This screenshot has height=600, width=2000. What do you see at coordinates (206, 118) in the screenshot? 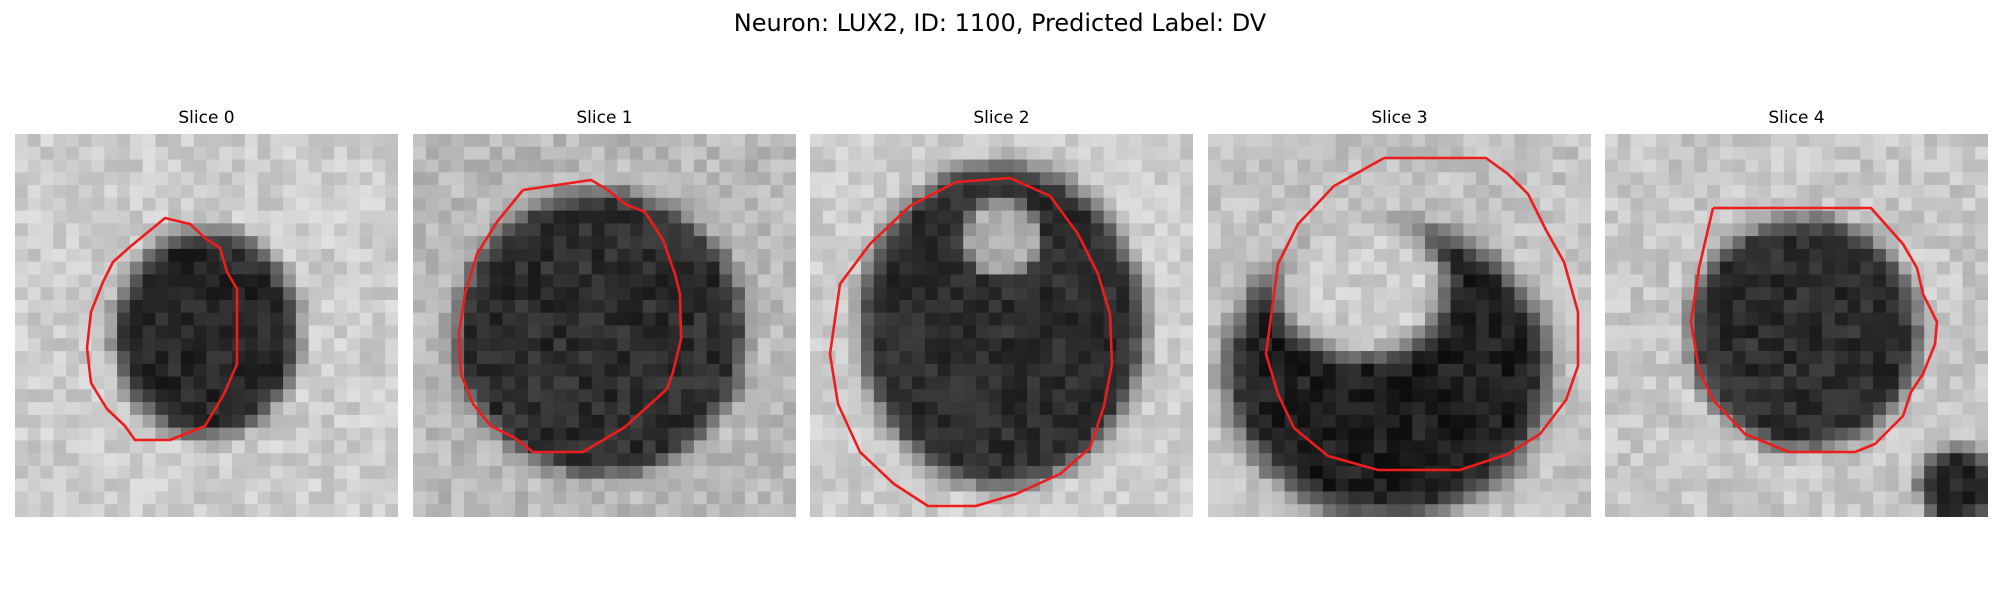
I see `slice-title-0: Slice 0` at bounding box center [206, 118].